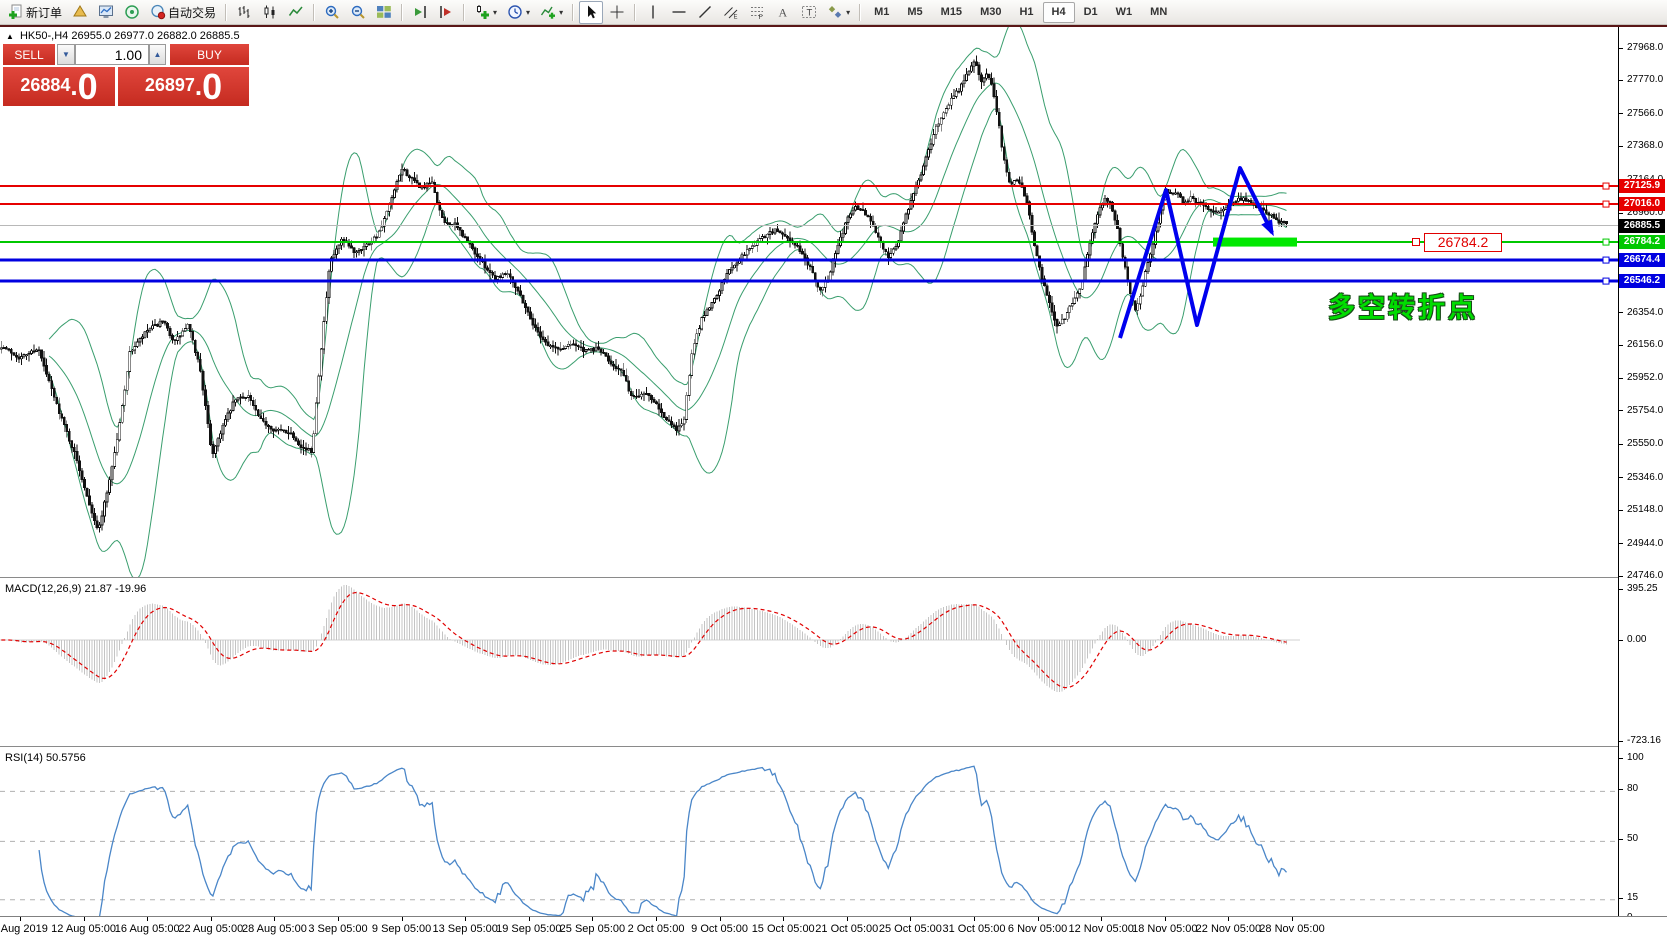 This screenshot has height=947, width=1667. I want to click on bar-chart-mode-button, so click(244, 12).